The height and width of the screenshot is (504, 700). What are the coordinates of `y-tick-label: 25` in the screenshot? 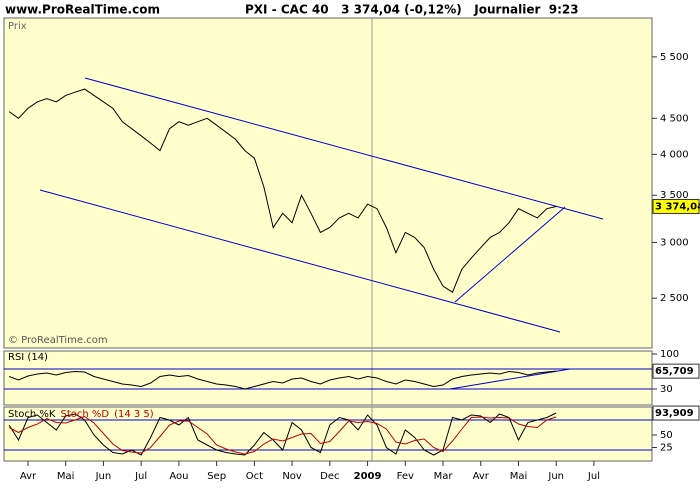 It's located at (666, 448).